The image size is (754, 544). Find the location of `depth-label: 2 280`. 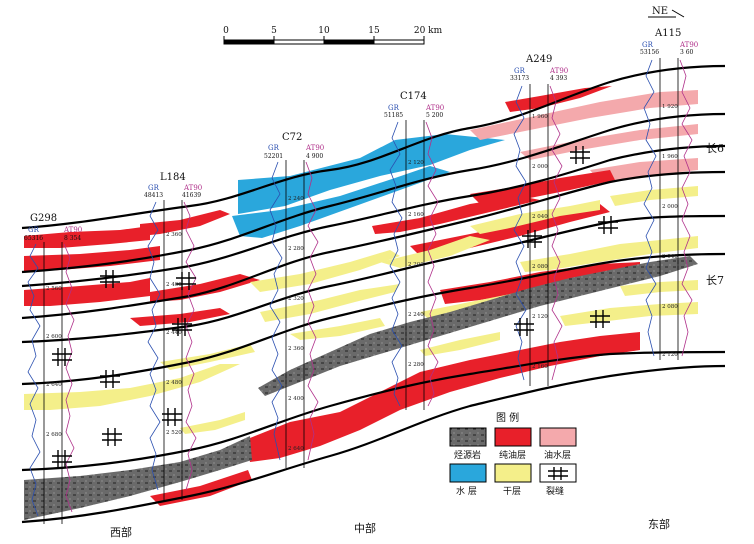

depth-label: 2 280 is located at coordinates (416, 365).